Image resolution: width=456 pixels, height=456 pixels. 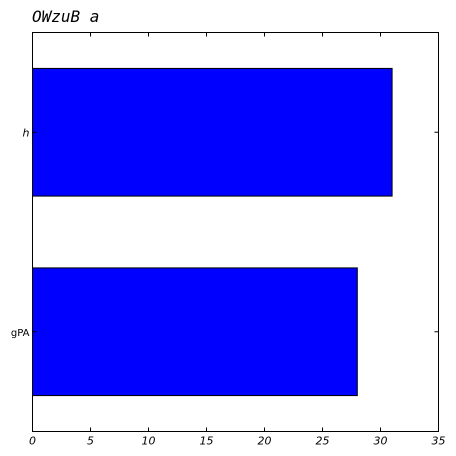 I want to click on xtick-label-5: 5, so click(x=90, y=441).